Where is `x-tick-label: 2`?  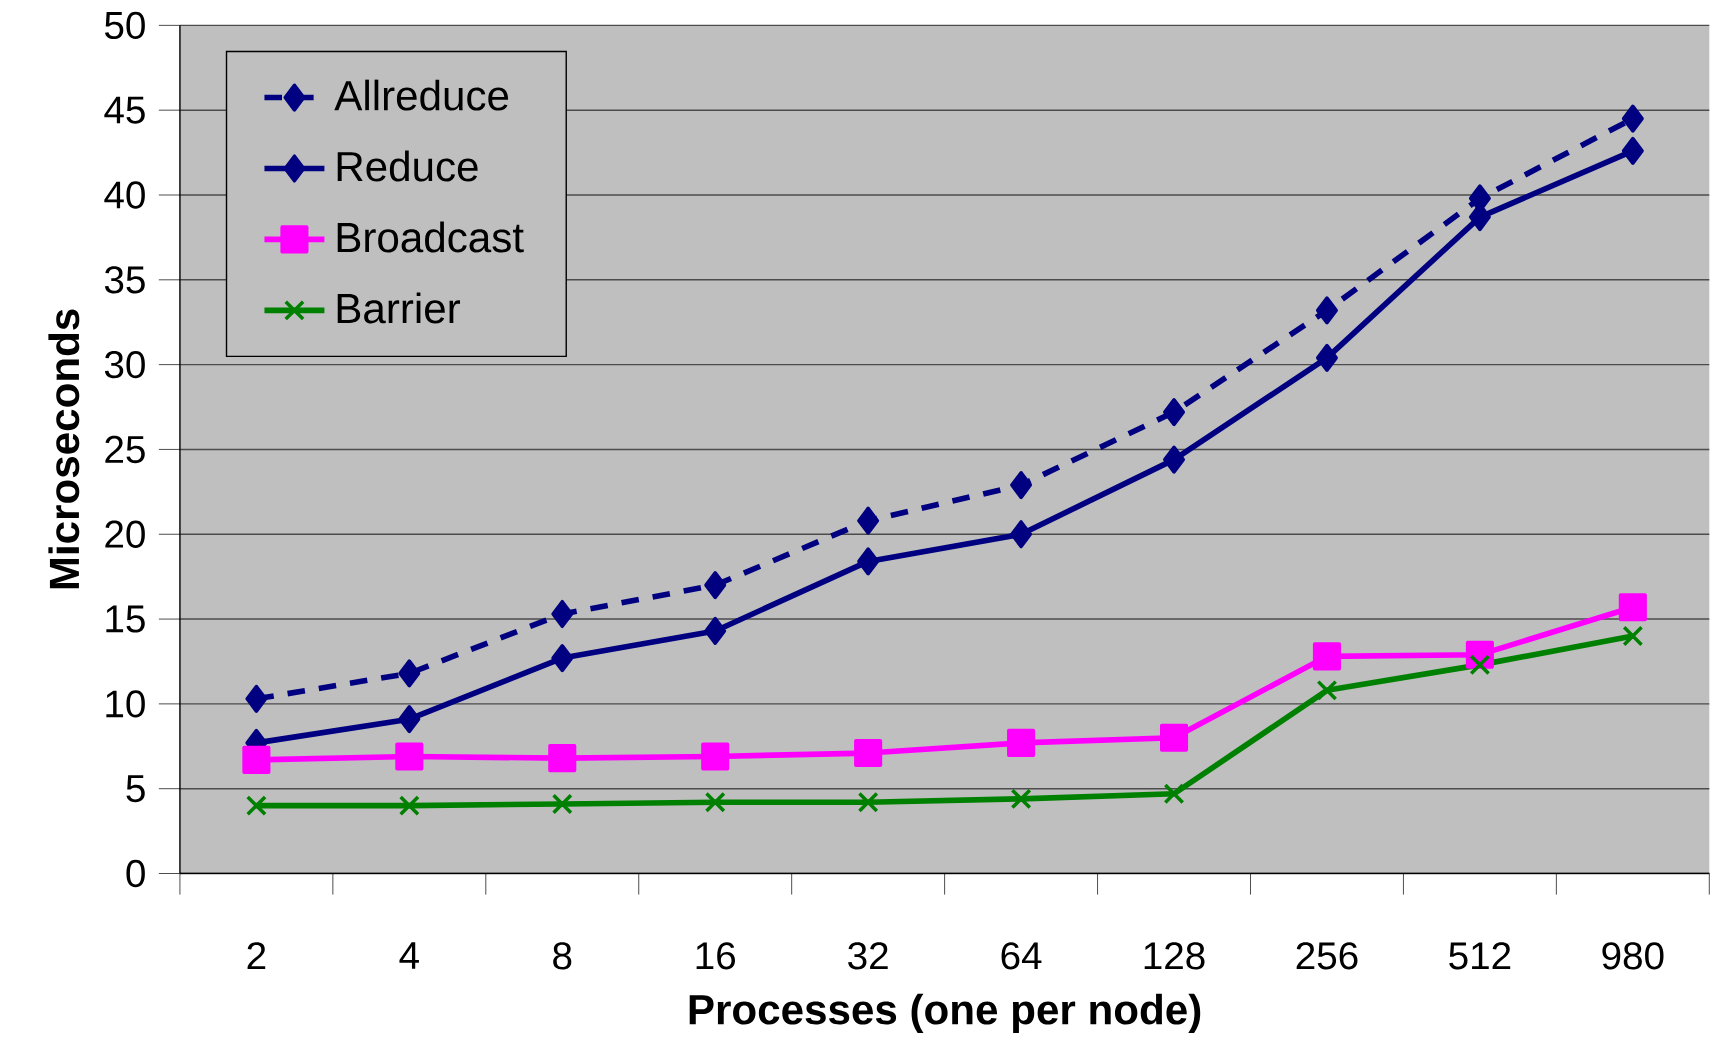
x-tick-label: 2 is located at coordinates (256, 956).